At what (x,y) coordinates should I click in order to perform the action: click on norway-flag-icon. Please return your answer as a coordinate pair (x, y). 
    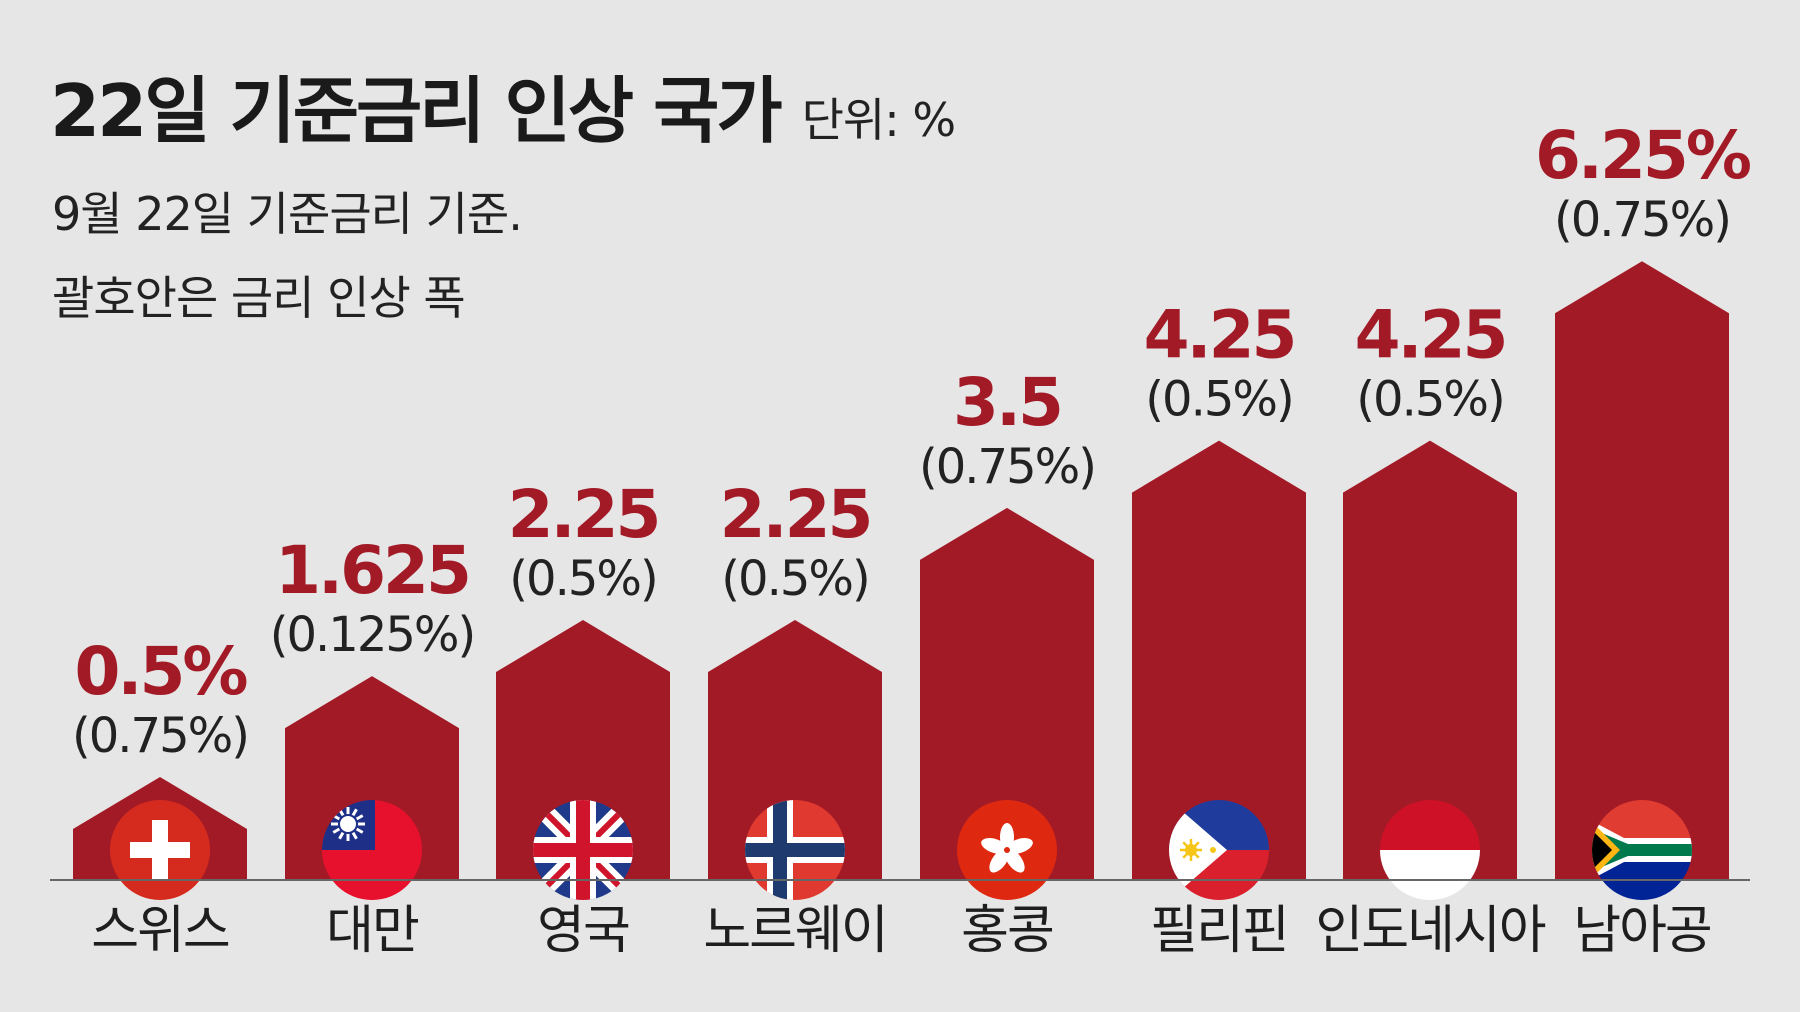
    Looking at the image, I should click on (795, 850).